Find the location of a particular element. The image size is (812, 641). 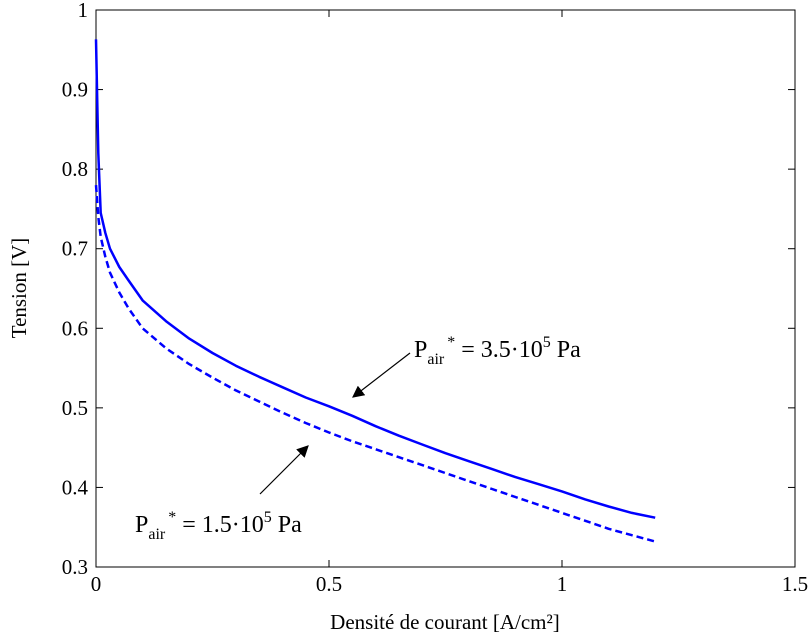

annotation-dashed-exponent: 5 is located at coordinates (268, 517).